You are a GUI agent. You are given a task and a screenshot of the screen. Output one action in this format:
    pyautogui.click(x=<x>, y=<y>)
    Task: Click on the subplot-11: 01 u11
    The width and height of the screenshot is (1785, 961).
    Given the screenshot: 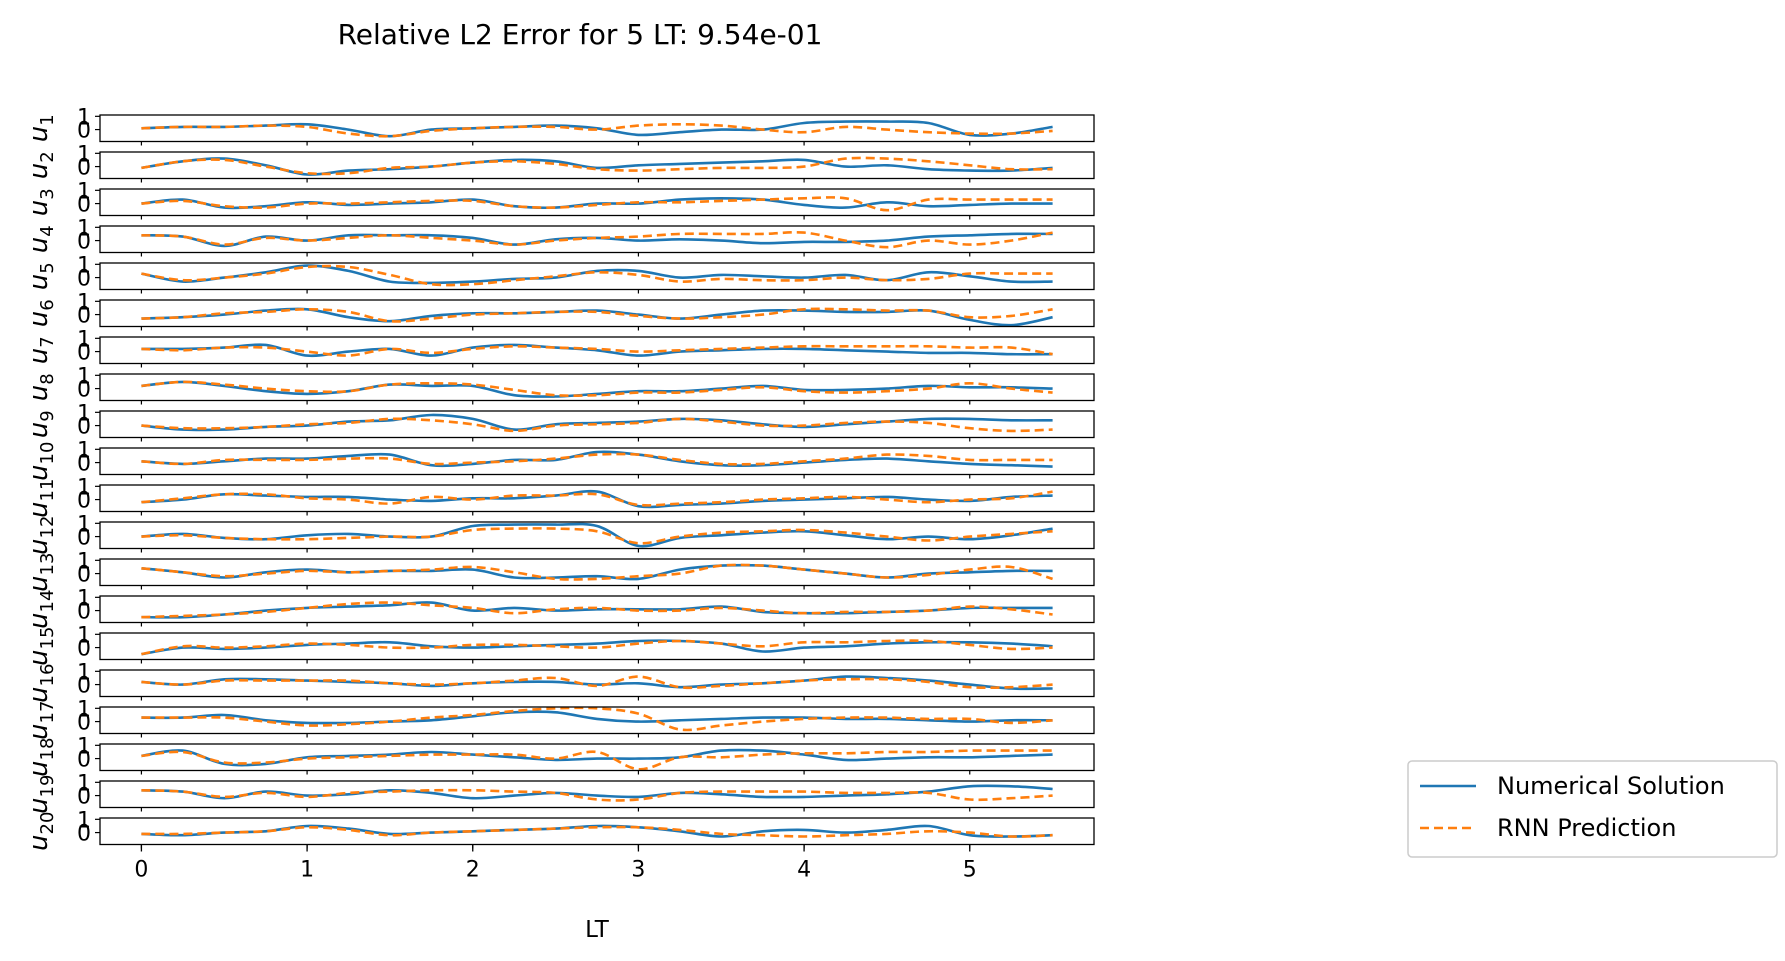 What is the action you would take?
    pyautogui.click(x=559, y=496)
    